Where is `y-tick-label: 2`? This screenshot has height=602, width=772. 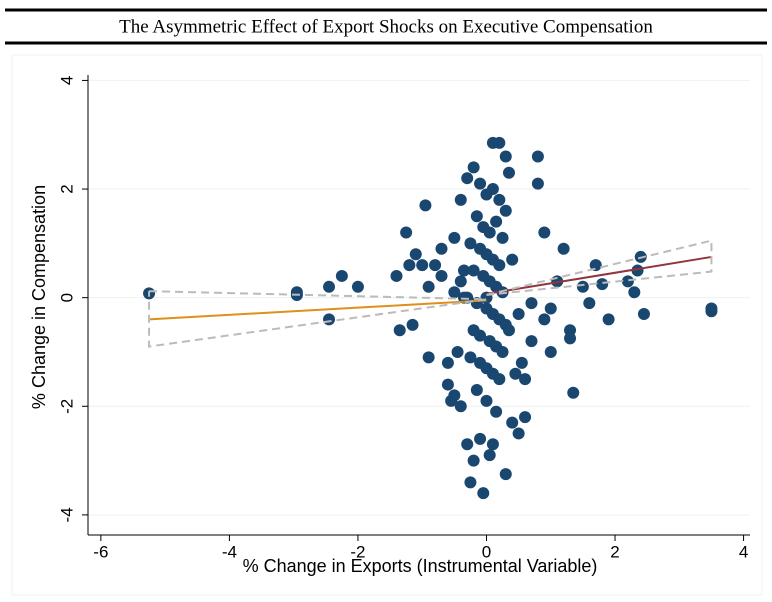 y-tick-label: 2 is located at coordinates (66, 188).